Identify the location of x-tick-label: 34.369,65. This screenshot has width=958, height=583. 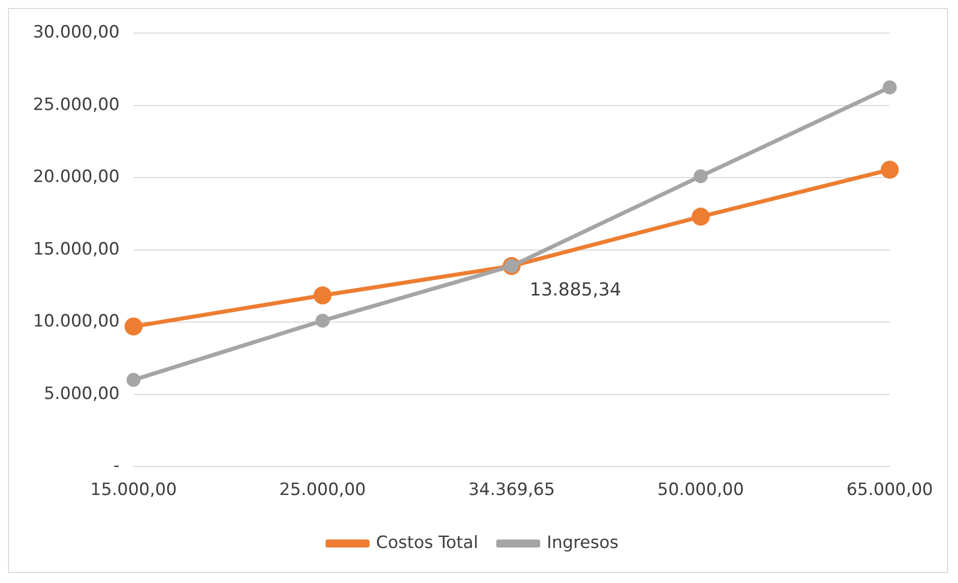
(511, 490).